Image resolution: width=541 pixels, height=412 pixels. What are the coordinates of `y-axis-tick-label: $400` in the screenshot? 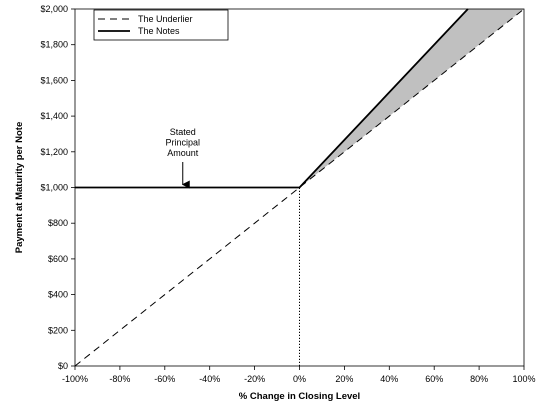 It's located at (58, 295).